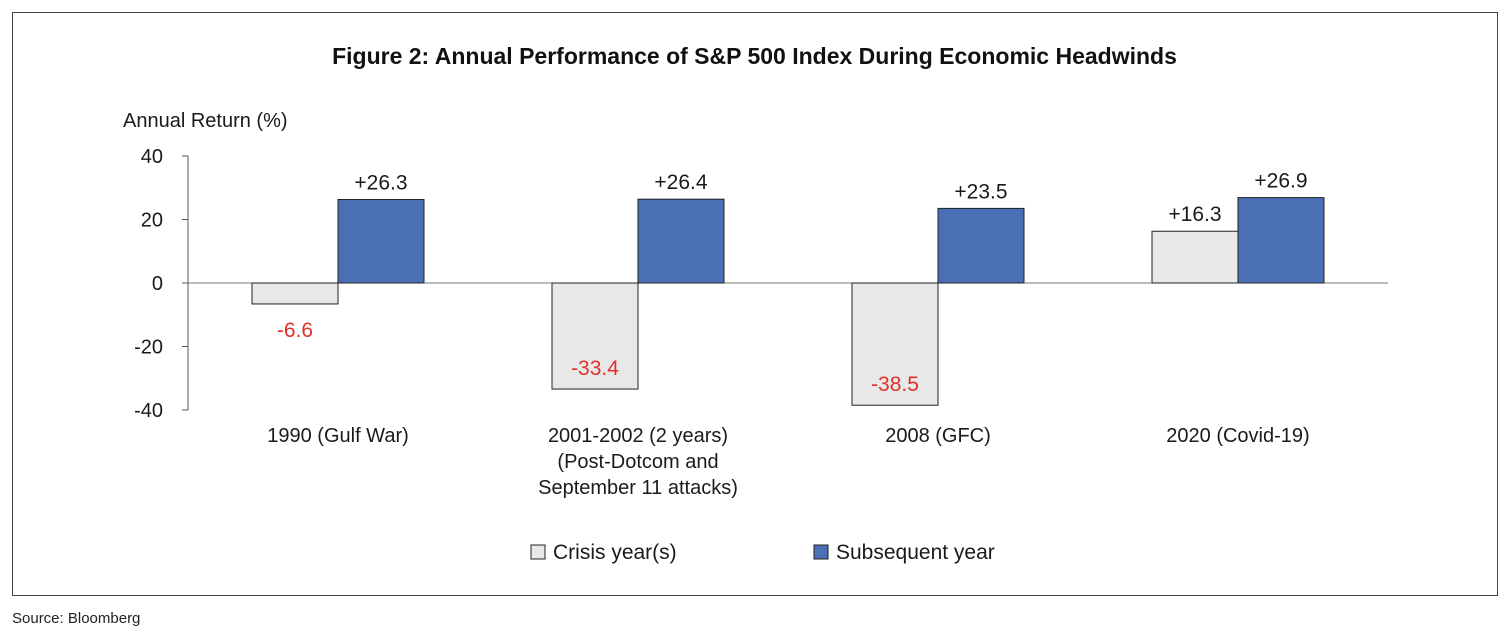  What do you see at coordinates (148, 348) in the screenshot?
I see `y-tick-label: -20` at bounding box center [148, 348].